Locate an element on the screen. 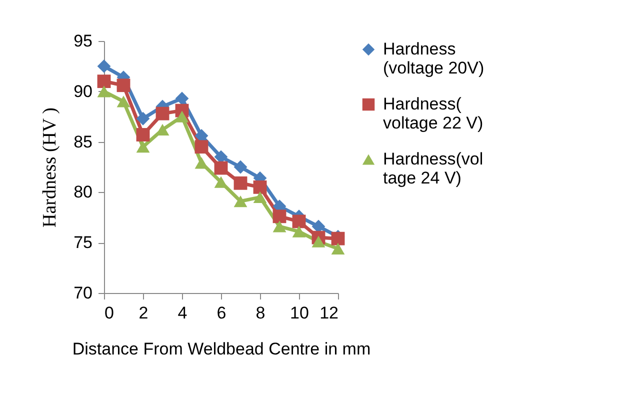  x-tick-label: 2 is located at coordinates (143, 313).